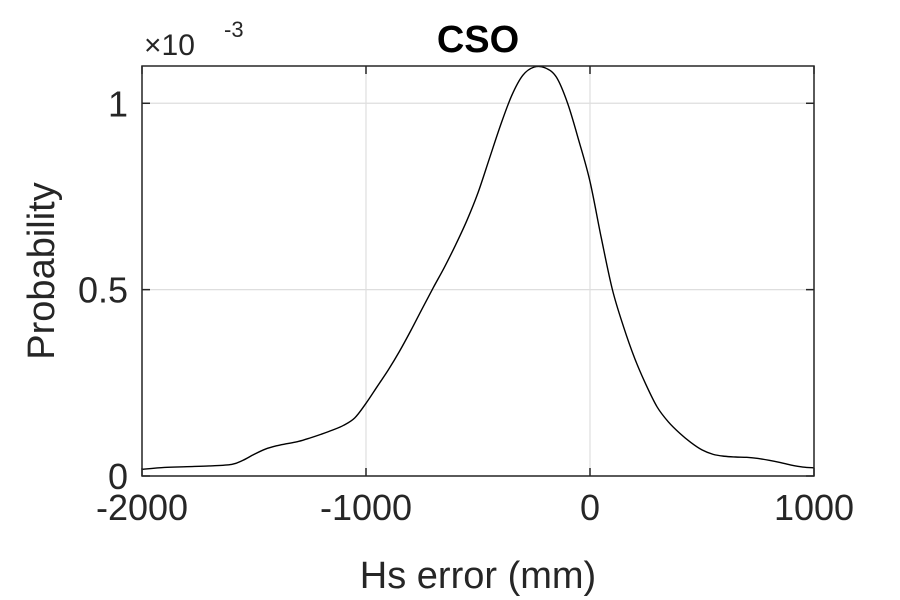 This screenshot has height=600, width=900. I want to click on y-exponent-base: ×10, so click(169, 45).